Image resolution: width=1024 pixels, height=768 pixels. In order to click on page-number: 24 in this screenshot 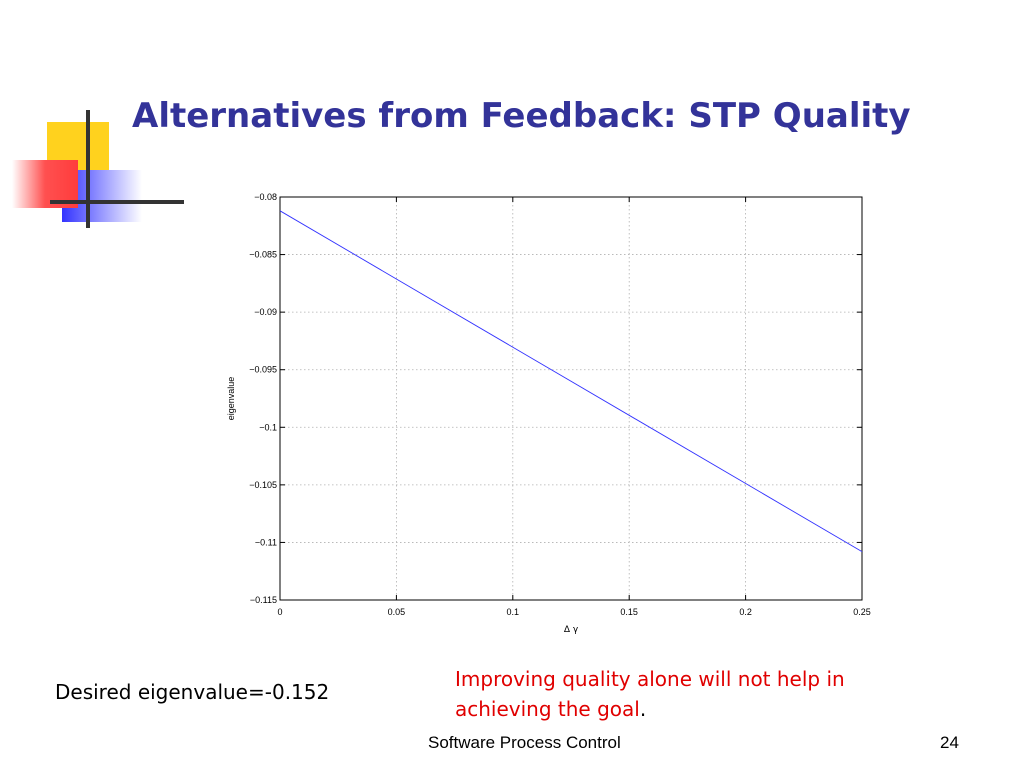, I will do `click(949, 742)`.